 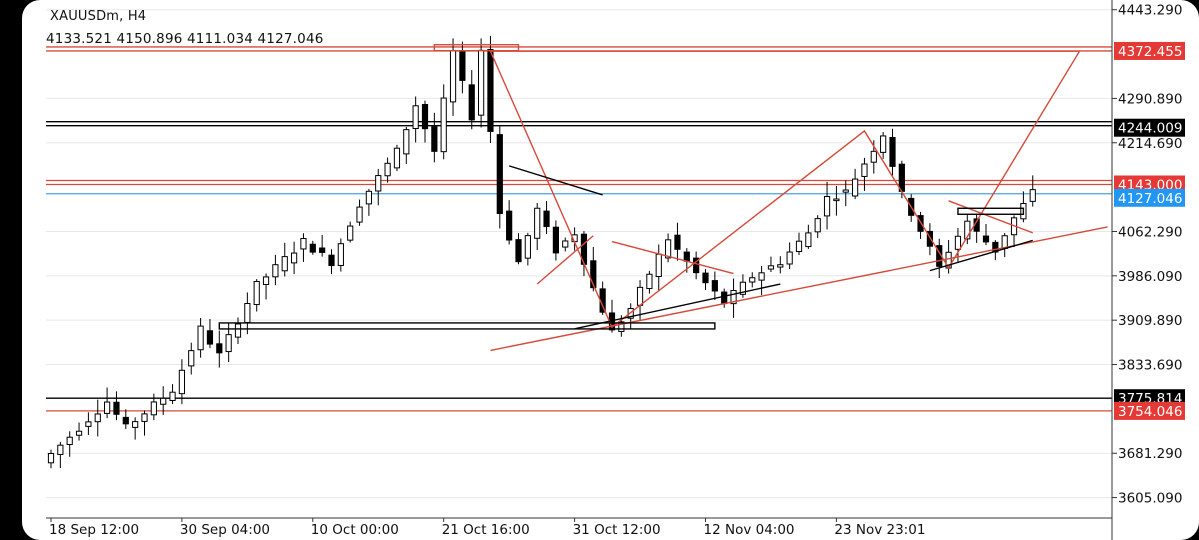 What do you see at coordinates (1150, 99) in the screenshot?
I see `price-tick-label: 4290.890` at bounding box center [1150, 99].